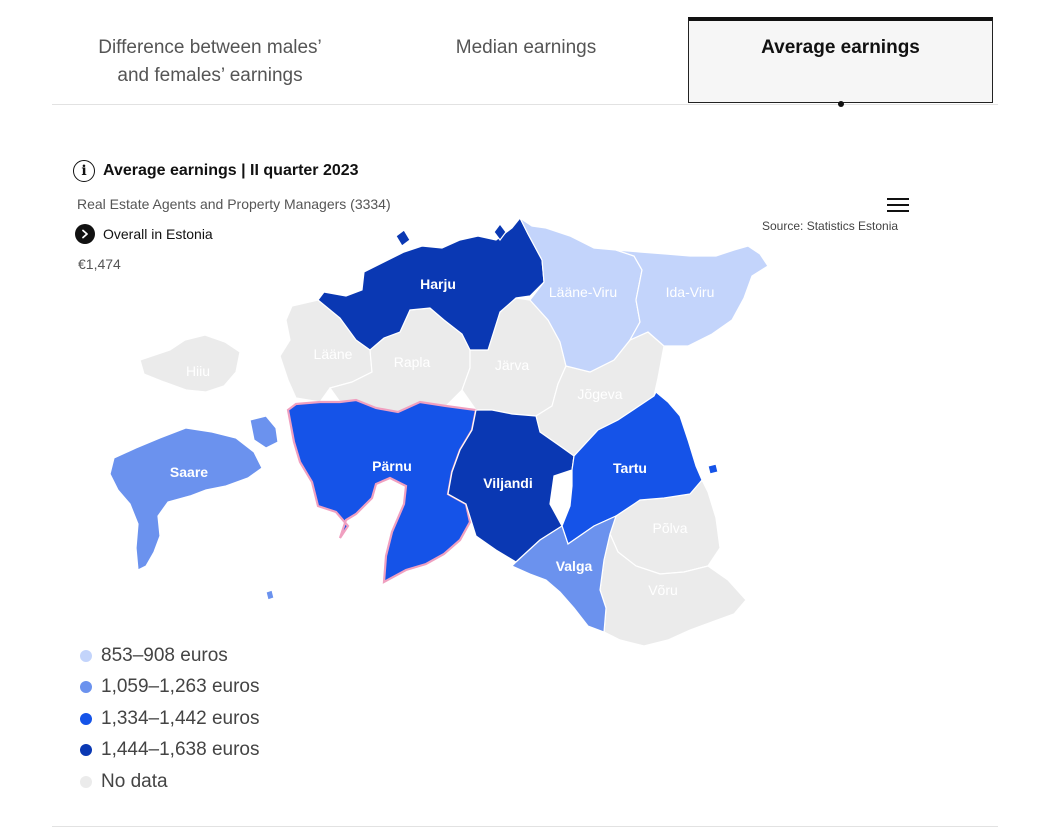 The width and height of the screenshot is (1056, 832). What do you see at coordinates (169, 782) in the screenshot?
I see `legend-item: No data` at bounding box center [169, 782].